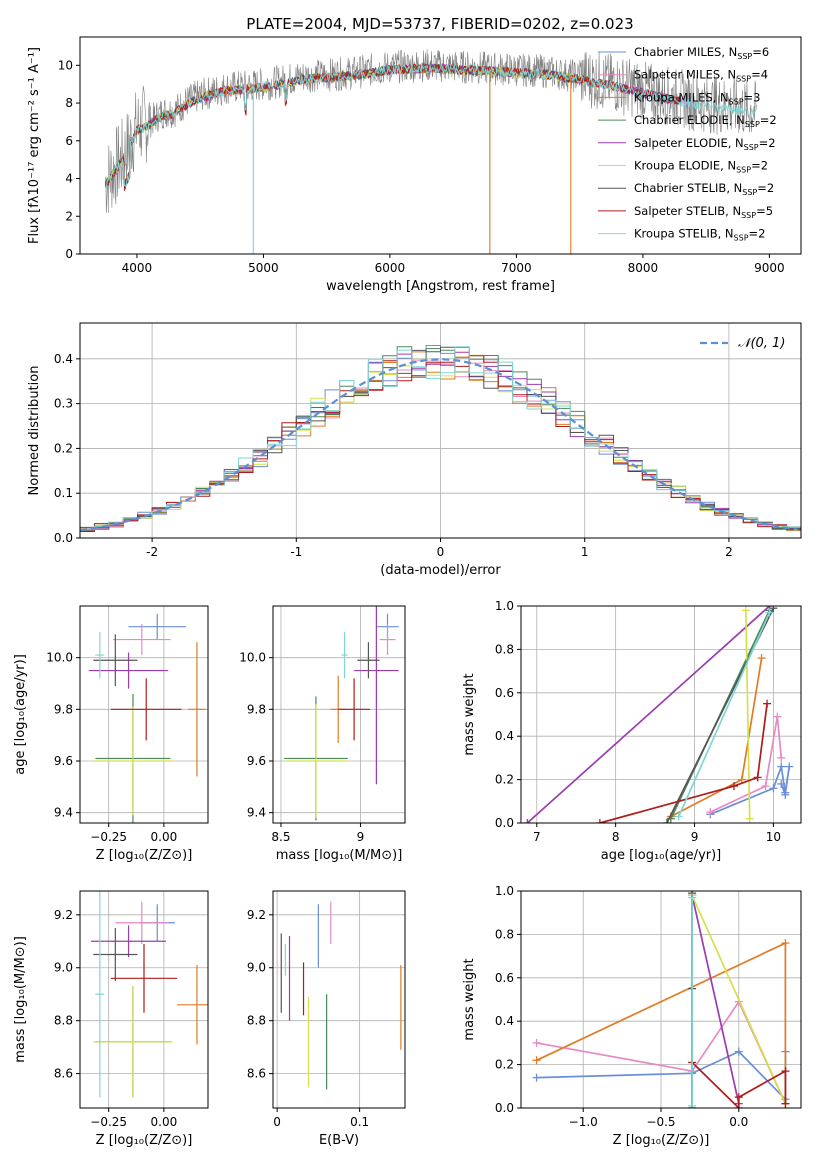 The height and width of the screenshot is (1170, 819). What do you see at coordinates (296, 552) in the screenshot?
I see `x-tick-label: -1` at bounding box center [296, 552].